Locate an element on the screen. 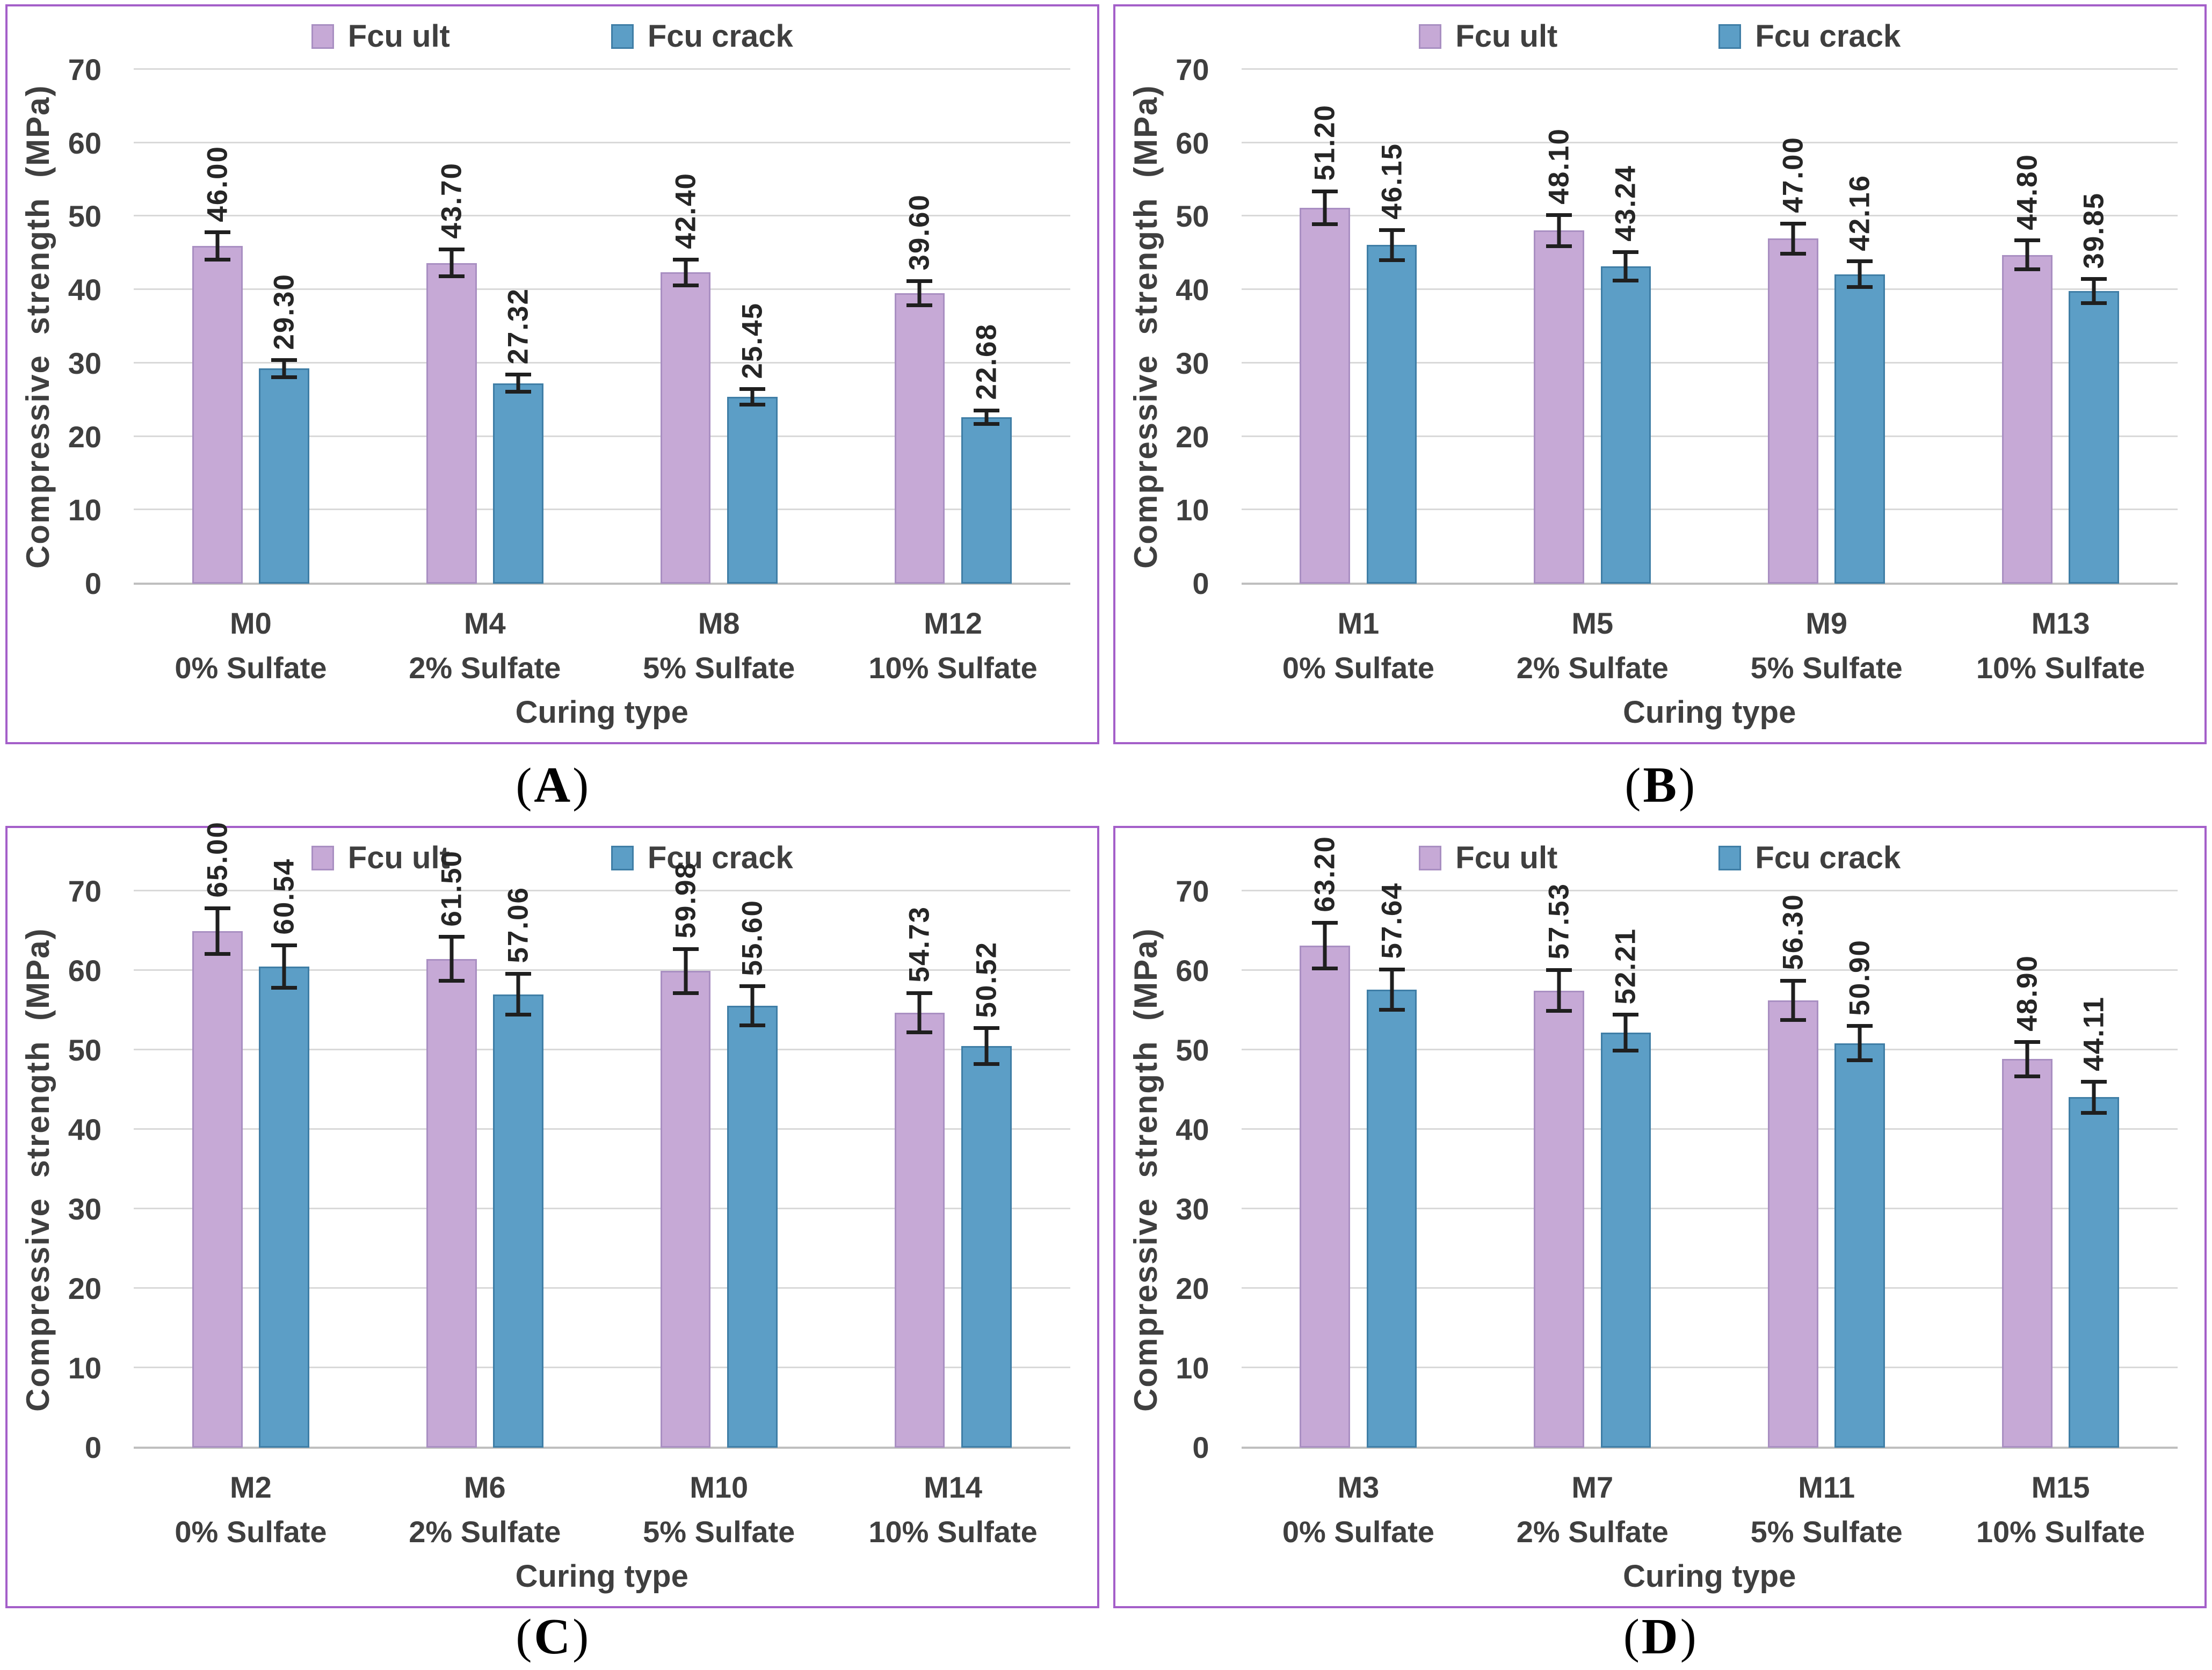  legend: Fcu ult Fcu crack is located at coordinates (1660, 858).